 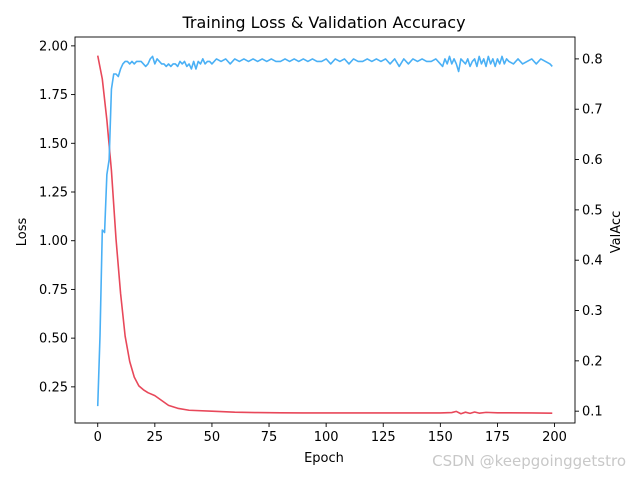 I want to click on y-right-tick-label: 0.3, so click(x=592, y=311).